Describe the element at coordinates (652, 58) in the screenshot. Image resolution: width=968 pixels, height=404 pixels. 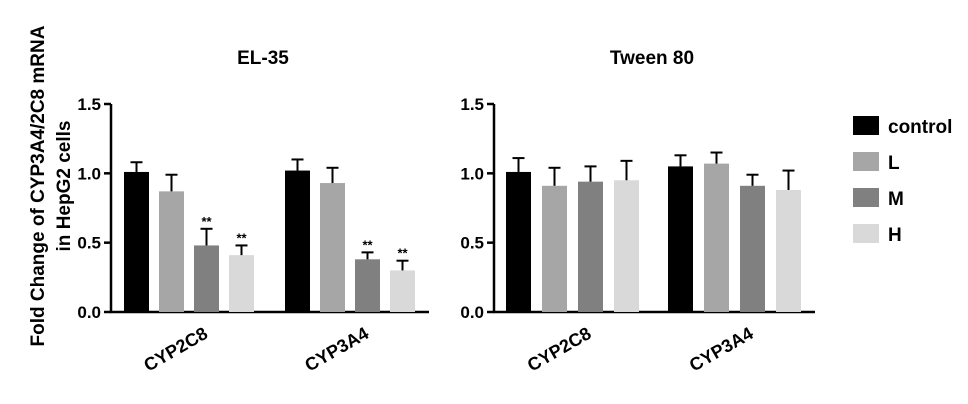
I see `panel-title: Tween 80` at that location.